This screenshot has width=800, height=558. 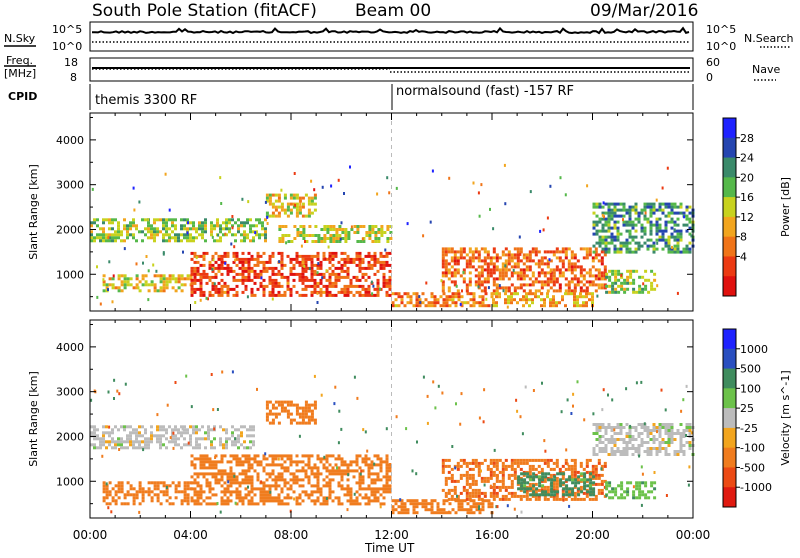 I want to click on colorbar-swatch, so click(x=729, y=128).